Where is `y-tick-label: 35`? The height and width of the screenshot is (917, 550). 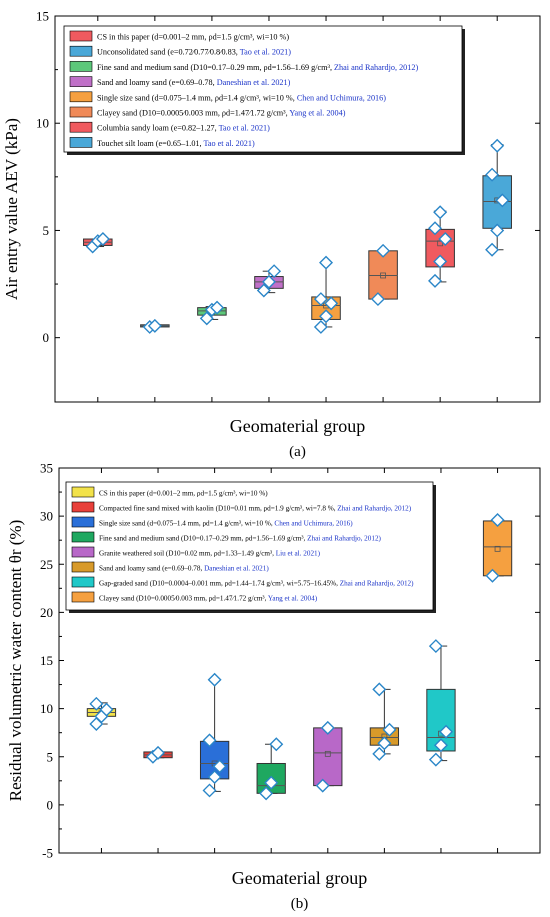
y-tick-label: 35 is located at coordinates (46, 468).